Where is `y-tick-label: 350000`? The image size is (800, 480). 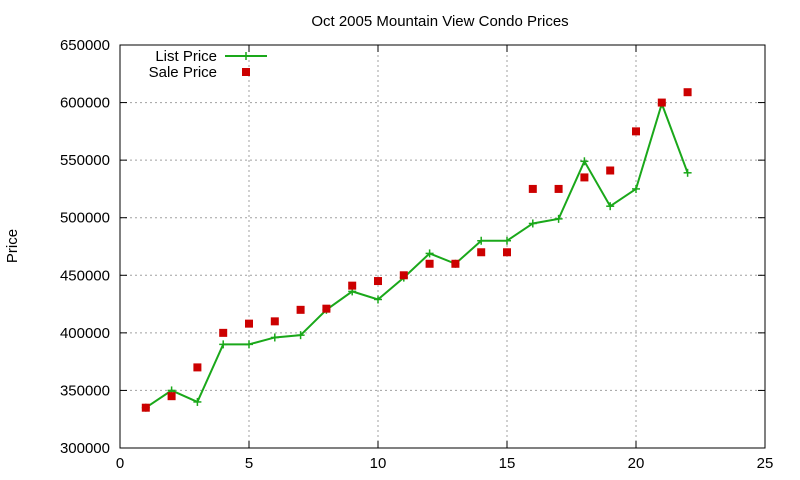
y-tick-label: 350000 is located at coordinates (85, 390).